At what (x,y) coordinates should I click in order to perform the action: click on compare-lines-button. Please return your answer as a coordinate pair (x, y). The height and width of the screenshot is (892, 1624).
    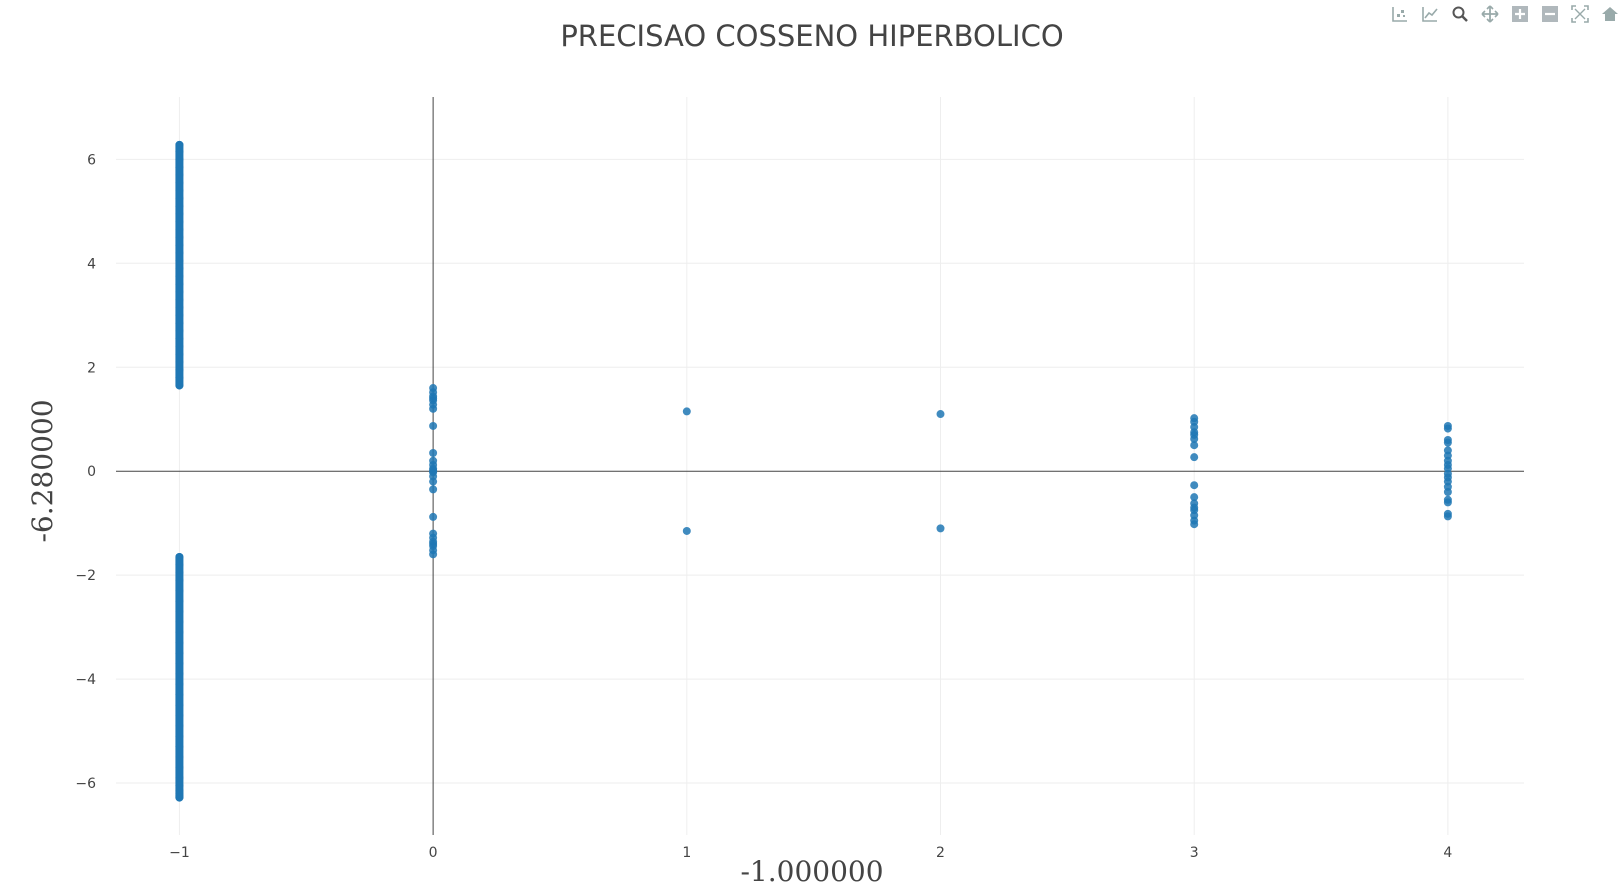
    Looking at the image, I should click on (1430, 14).